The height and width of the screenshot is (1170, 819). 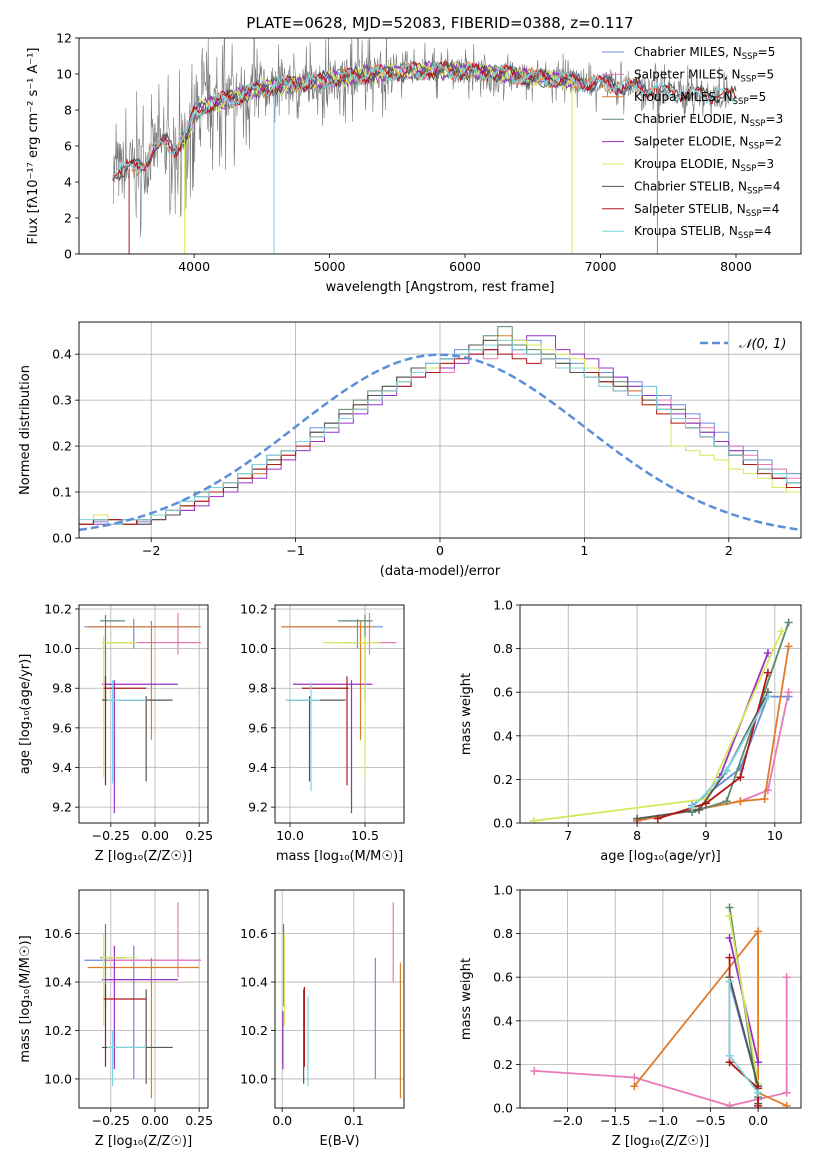 I want to click on y-tick-label: 9.2, so click(x=62, y=807).